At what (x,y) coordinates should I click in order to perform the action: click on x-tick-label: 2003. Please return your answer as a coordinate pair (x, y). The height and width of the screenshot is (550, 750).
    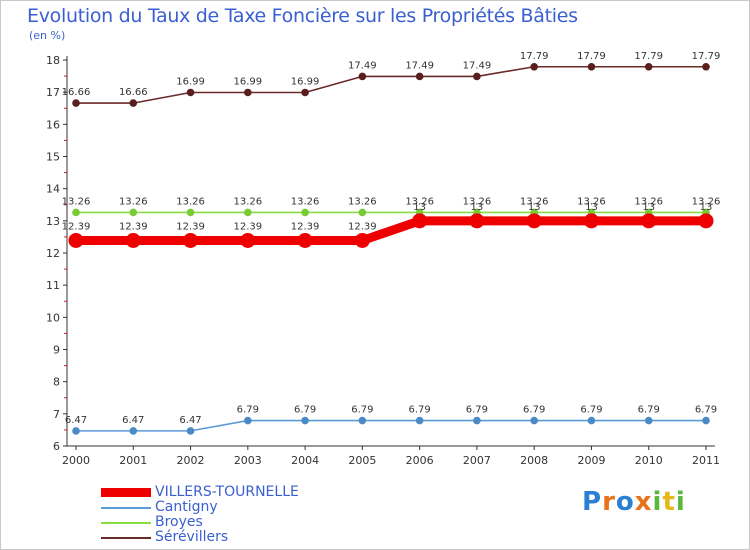
    Looking at the image, I should click on (248, 460).